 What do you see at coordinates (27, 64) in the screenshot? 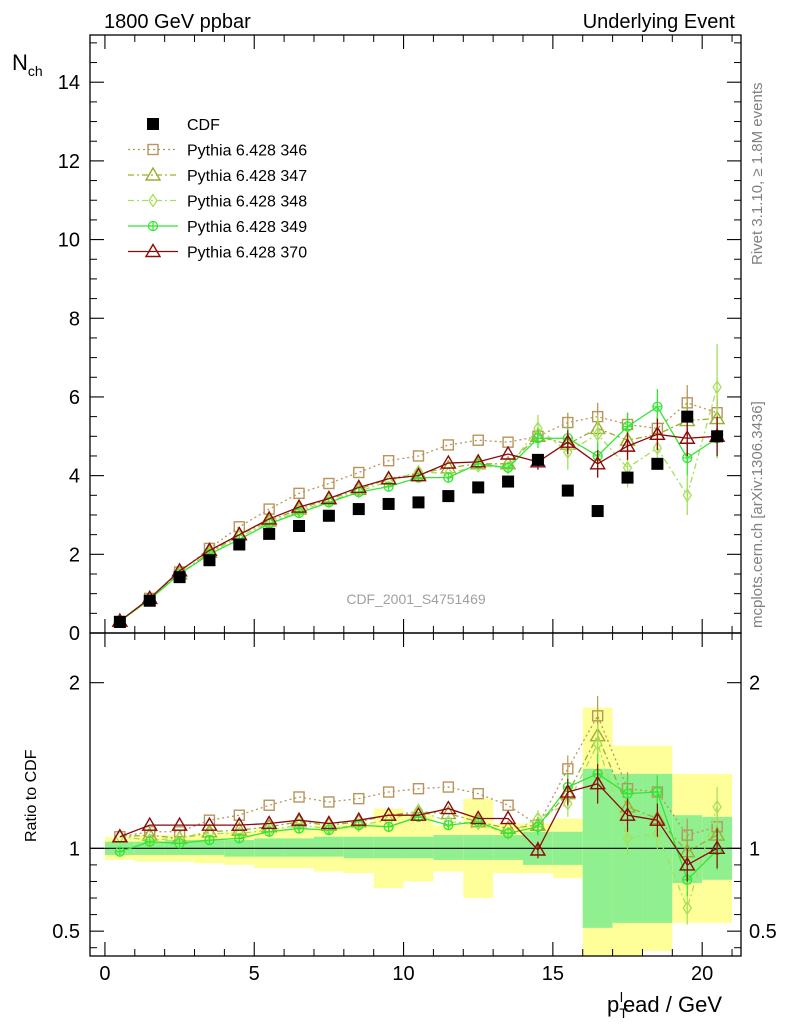
I see `main-y-axis-label: Nch` at bounding box center [27, 64].